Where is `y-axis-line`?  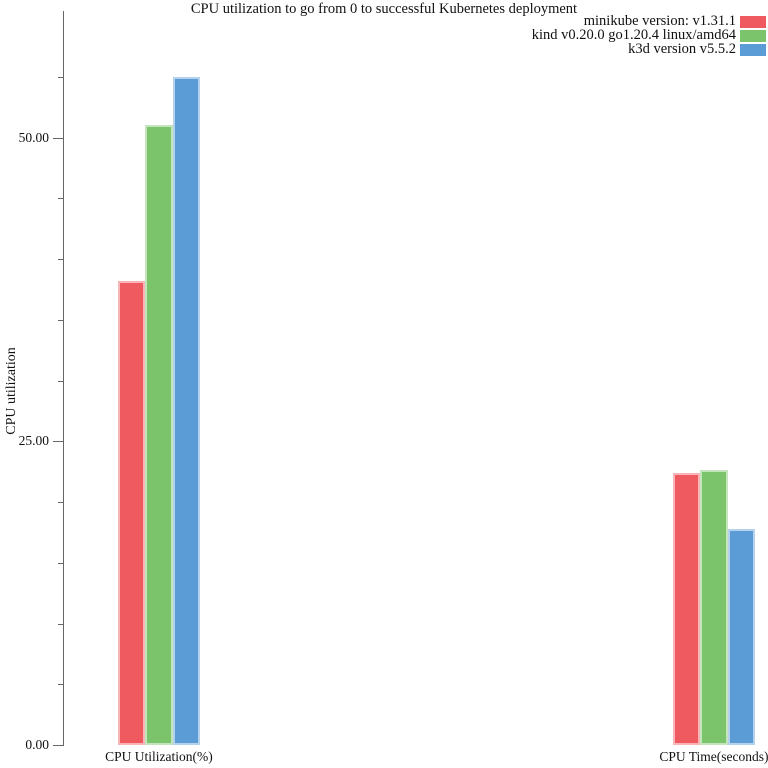
y-axis-line is located at coordinates (63, 378).